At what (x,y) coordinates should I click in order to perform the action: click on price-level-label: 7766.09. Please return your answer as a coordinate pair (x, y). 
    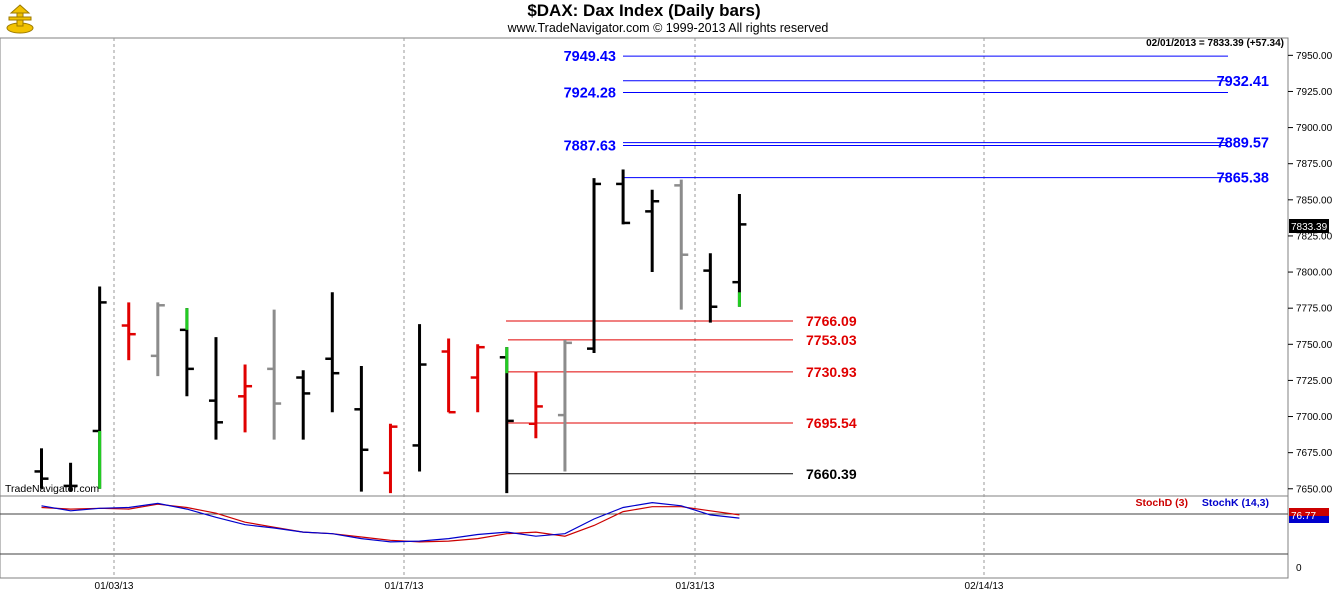
    Looking at the image, I should click on (831, 321).